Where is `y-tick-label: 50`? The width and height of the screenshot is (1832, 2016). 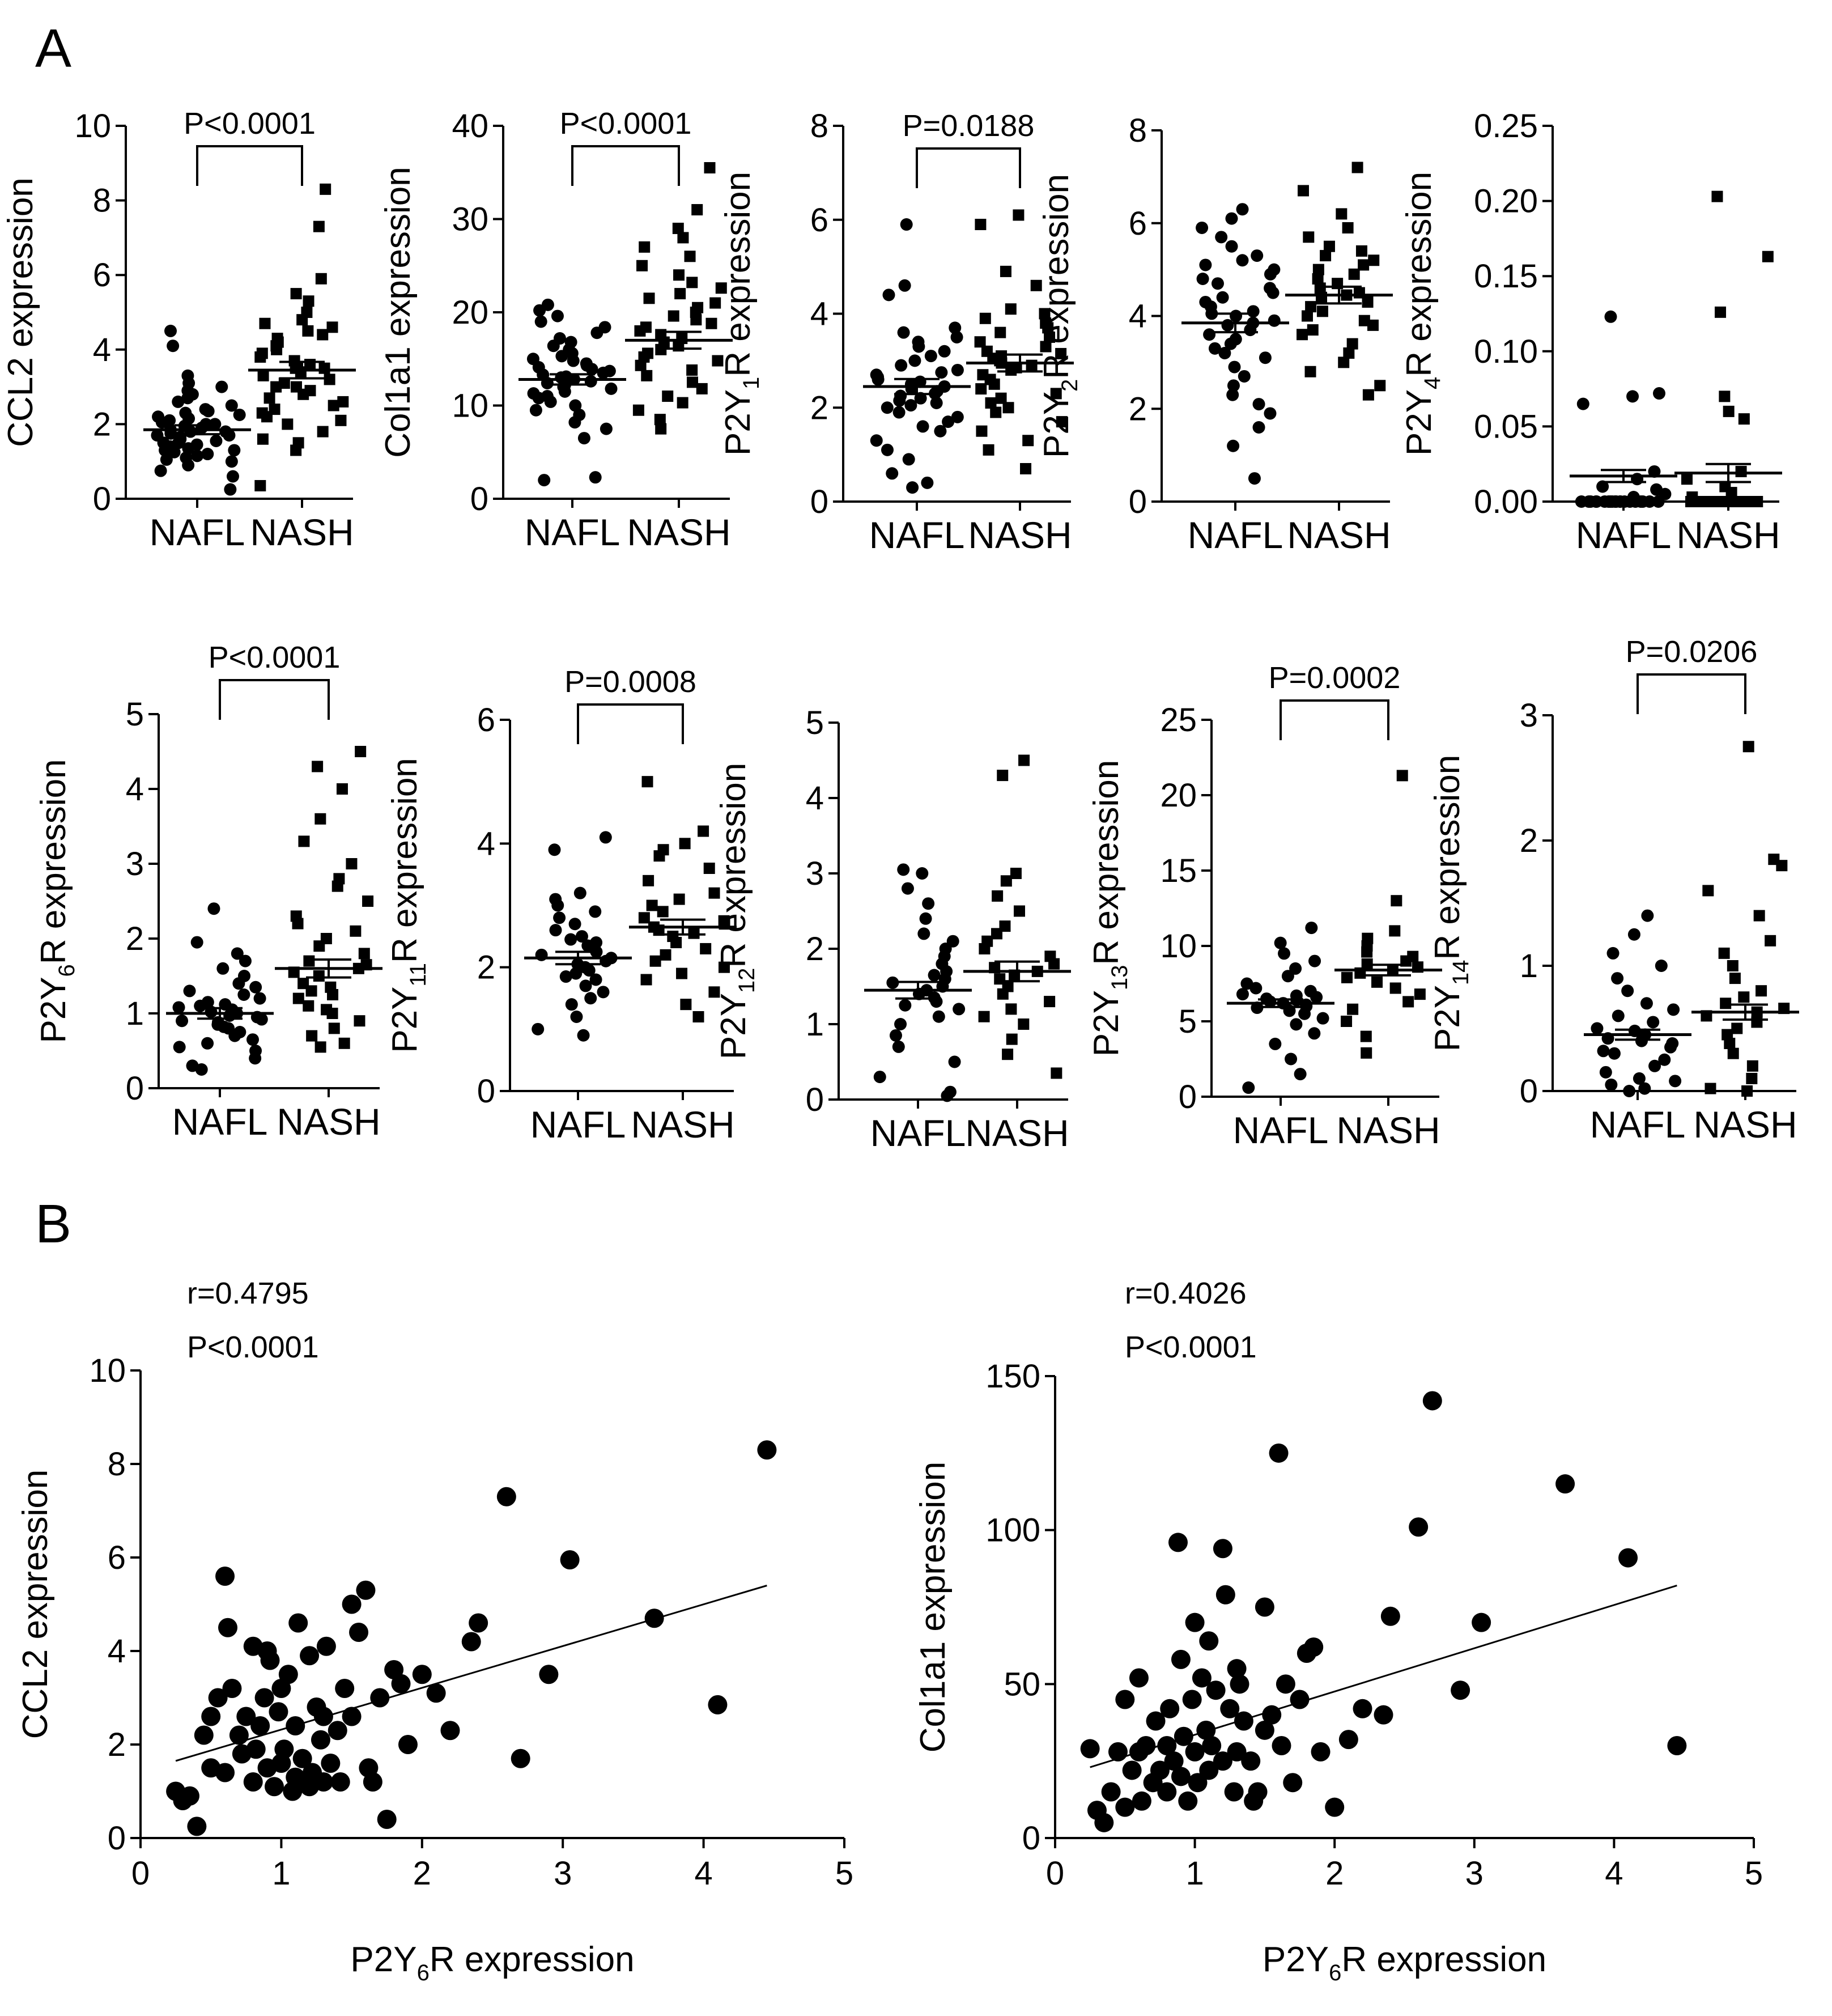
y-tick-label: 50 is located at coordinates (1022, 1684).